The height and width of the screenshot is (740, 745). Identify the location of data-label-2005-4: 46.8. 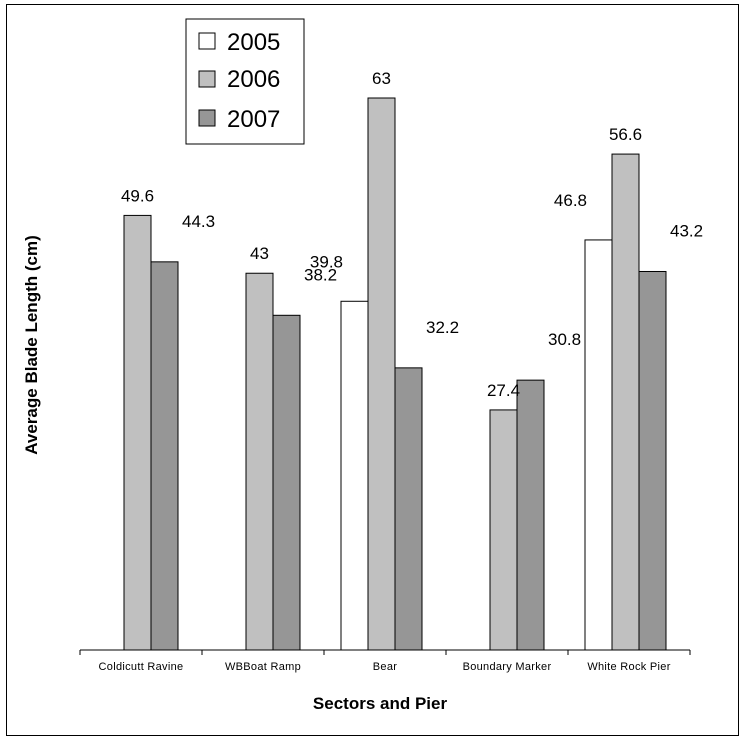
(570, 200).